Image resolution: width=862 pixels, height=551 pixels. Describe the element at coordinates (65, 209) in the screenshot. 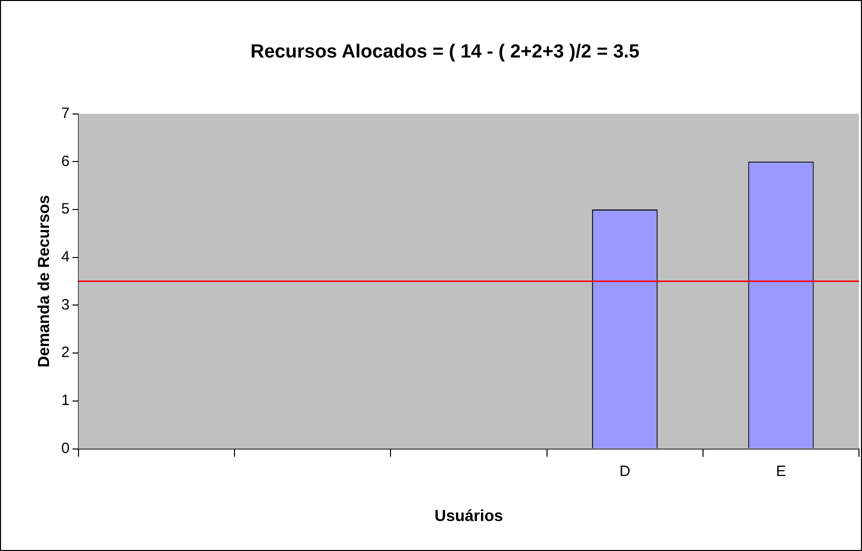

I see `y-tick-label: 5` at that location.